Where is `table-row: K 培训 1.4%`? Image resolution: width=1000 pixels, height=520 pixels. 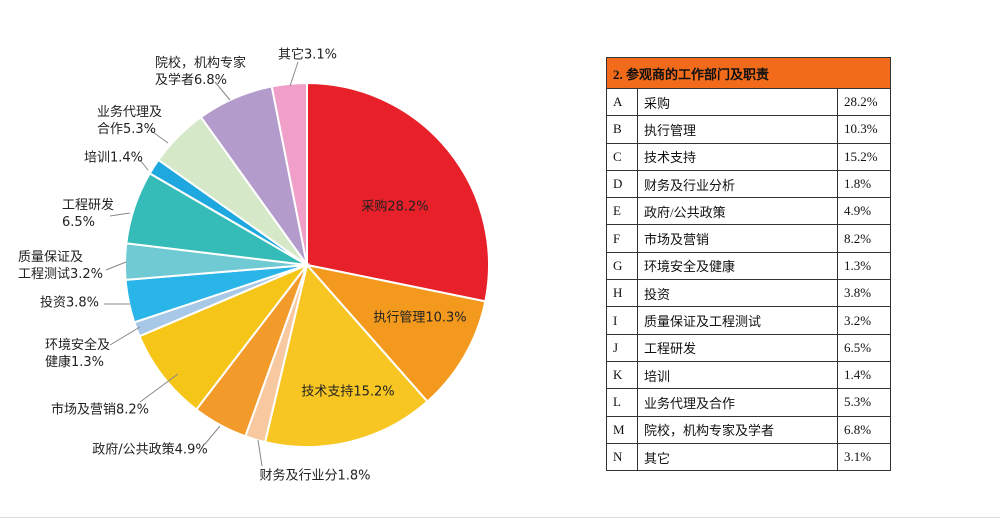
table-row: K 培训 1.4% is located at coordinates (748, 375).